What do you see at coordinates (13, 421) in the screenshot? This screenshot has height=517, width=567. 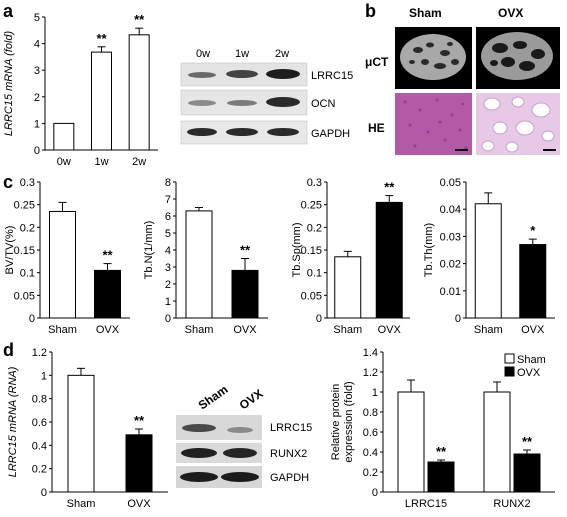 I see `y-axis-title: LRRC15 mRNA (RNA)` at bounding box center [13, 421].